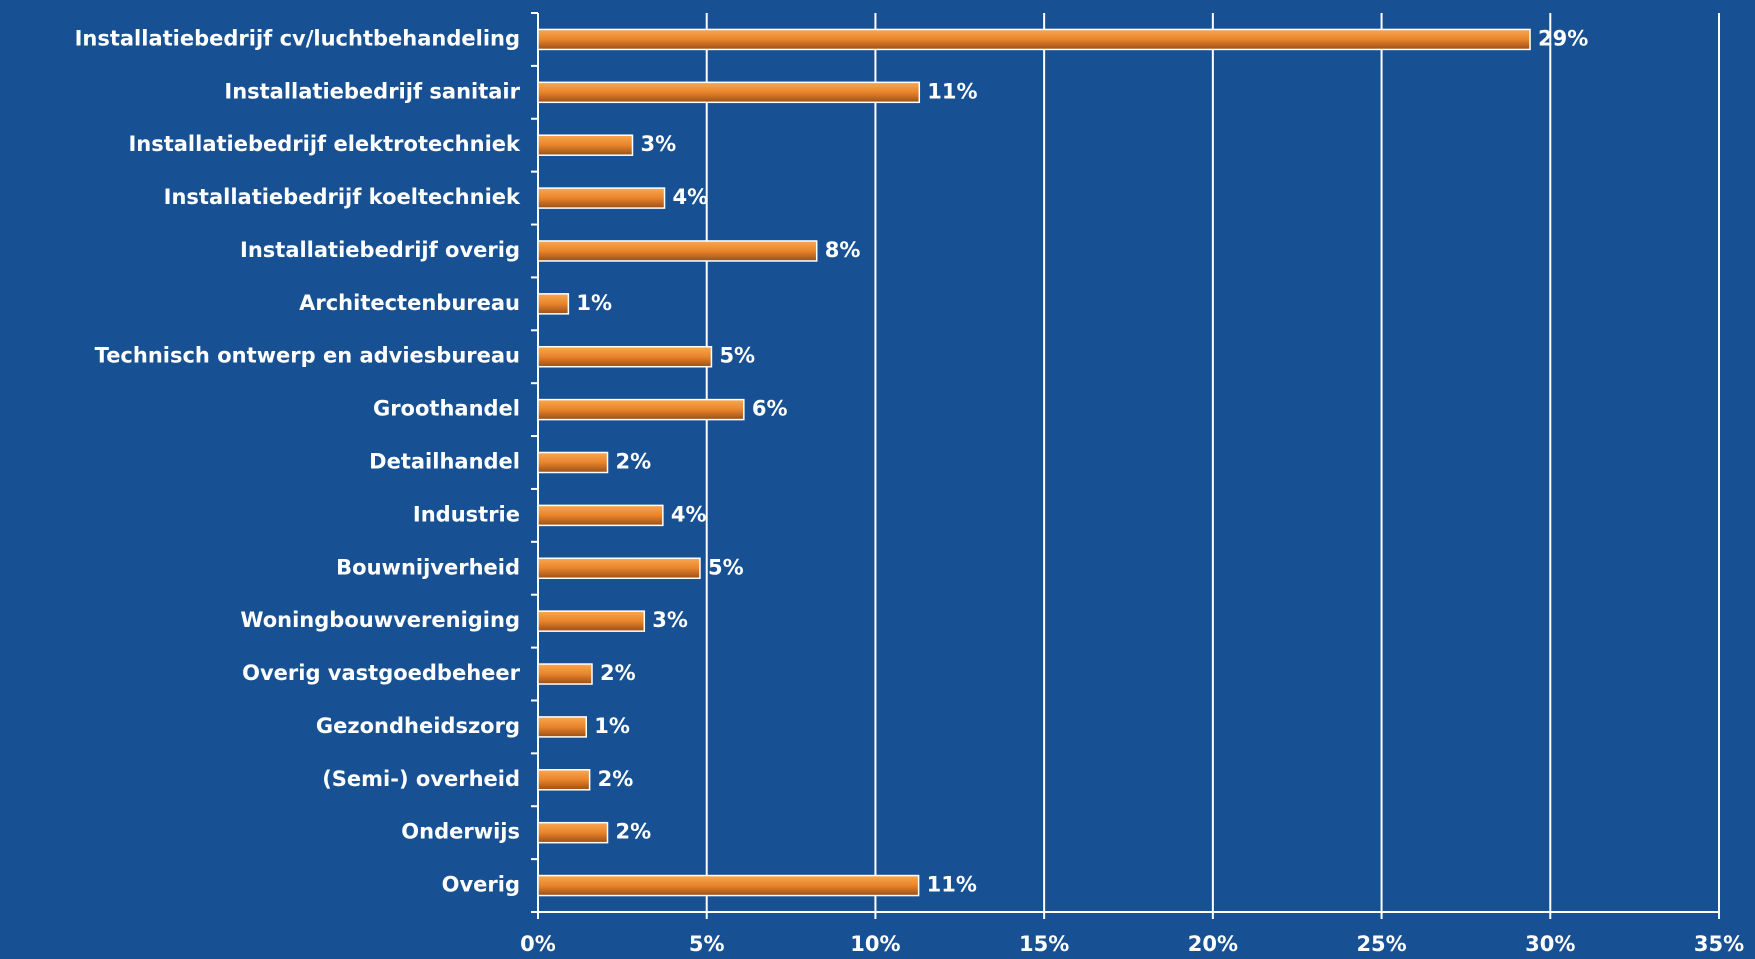  What do you see at coordinates (770, 409) in the screenshot?
I see `data-label: 6%` at bounding box center [770, 409].